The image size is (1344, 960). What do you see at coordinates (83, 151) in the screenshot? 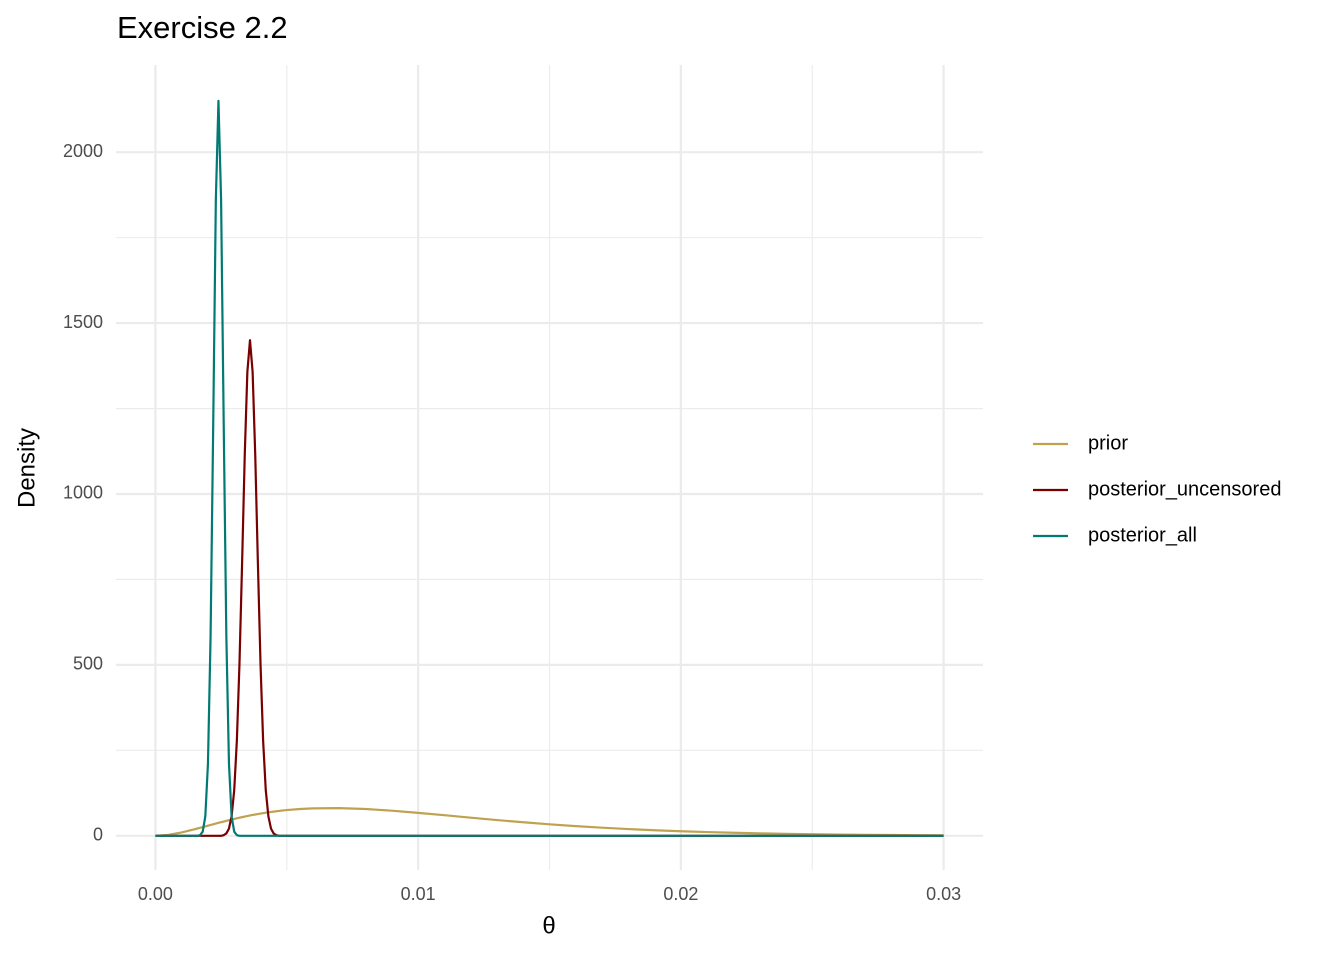
I see `y-tick-label: 2000` at bounding box center [83, 151].